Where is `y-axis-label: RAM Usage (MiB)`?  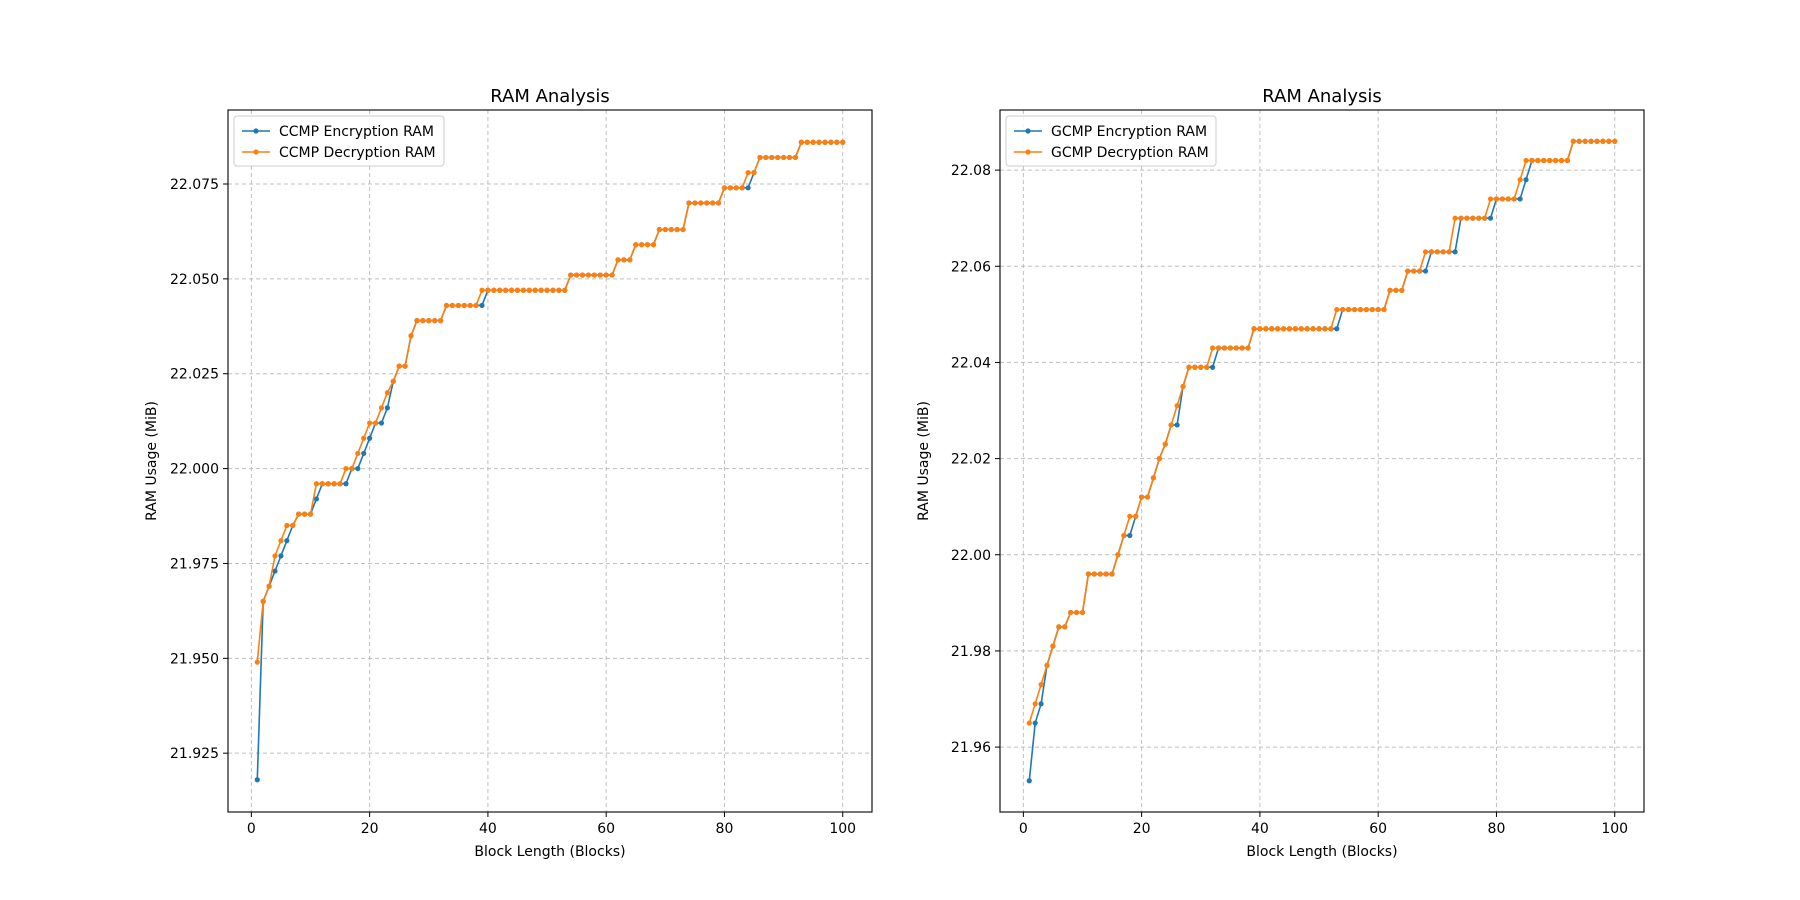 y-axis-label: RAM Usage (MiB) is located at coordinates (152, 461).